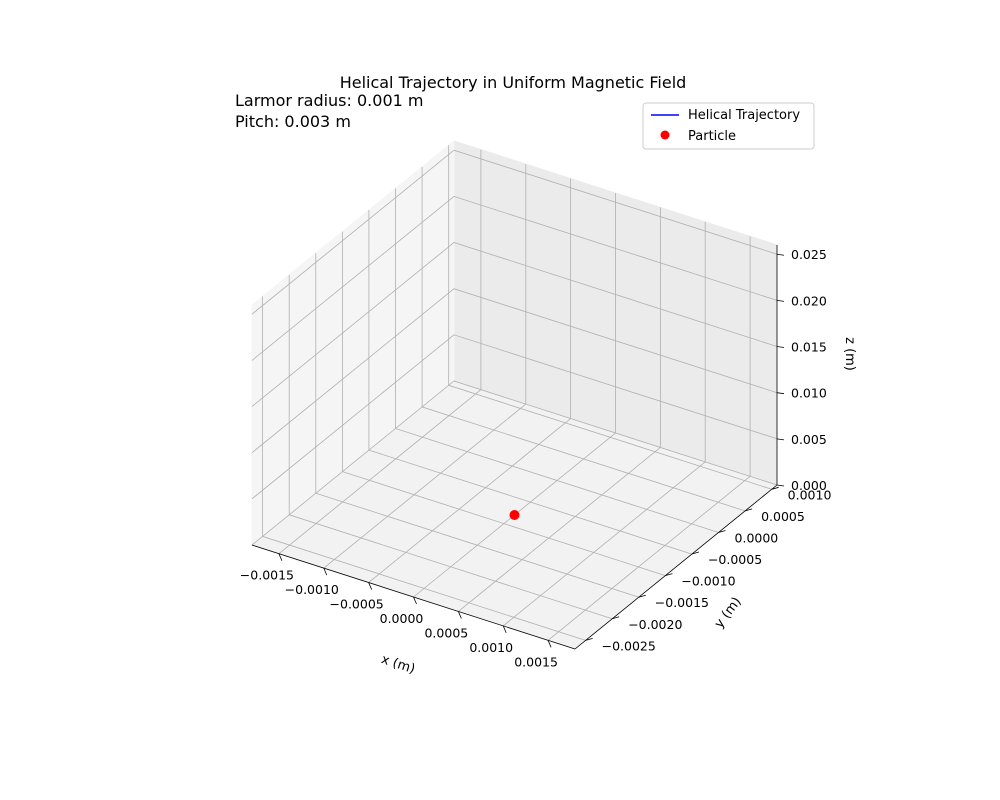 This screenshot has height=800, width=1000. Describe the element at coordinates (312, 589) in the screenshot. I see `x-tick-label-1: −0.0010` at that location.